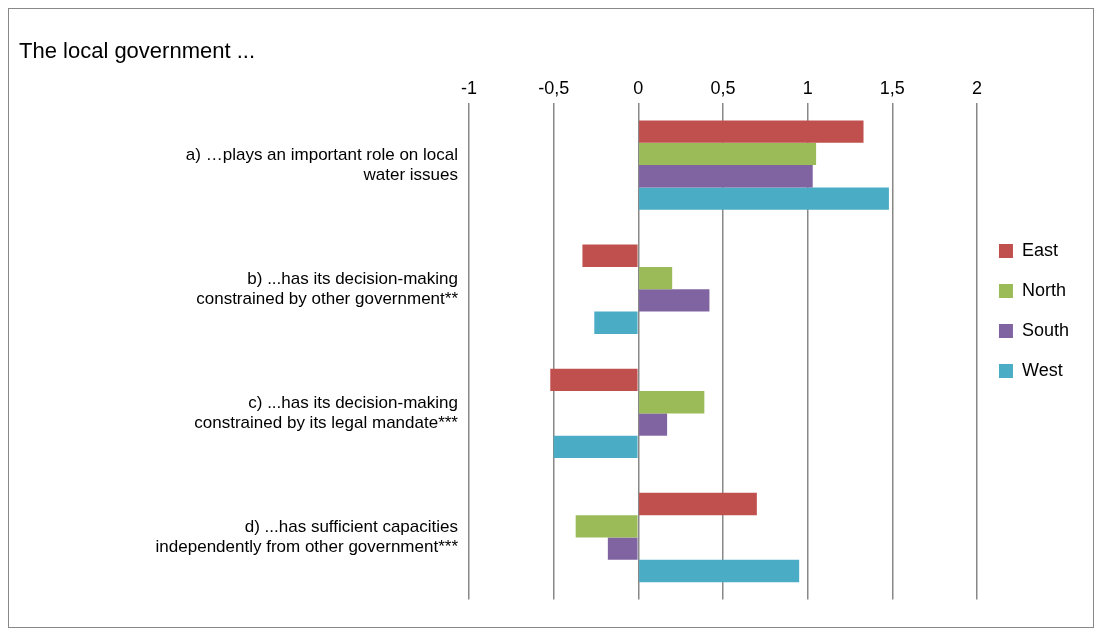 The width and height of the screenshot is (1104, 640). Describe the element at coordinates (554, 88) in the screenshot. I see `x-tick-label: -0,5` at that location.